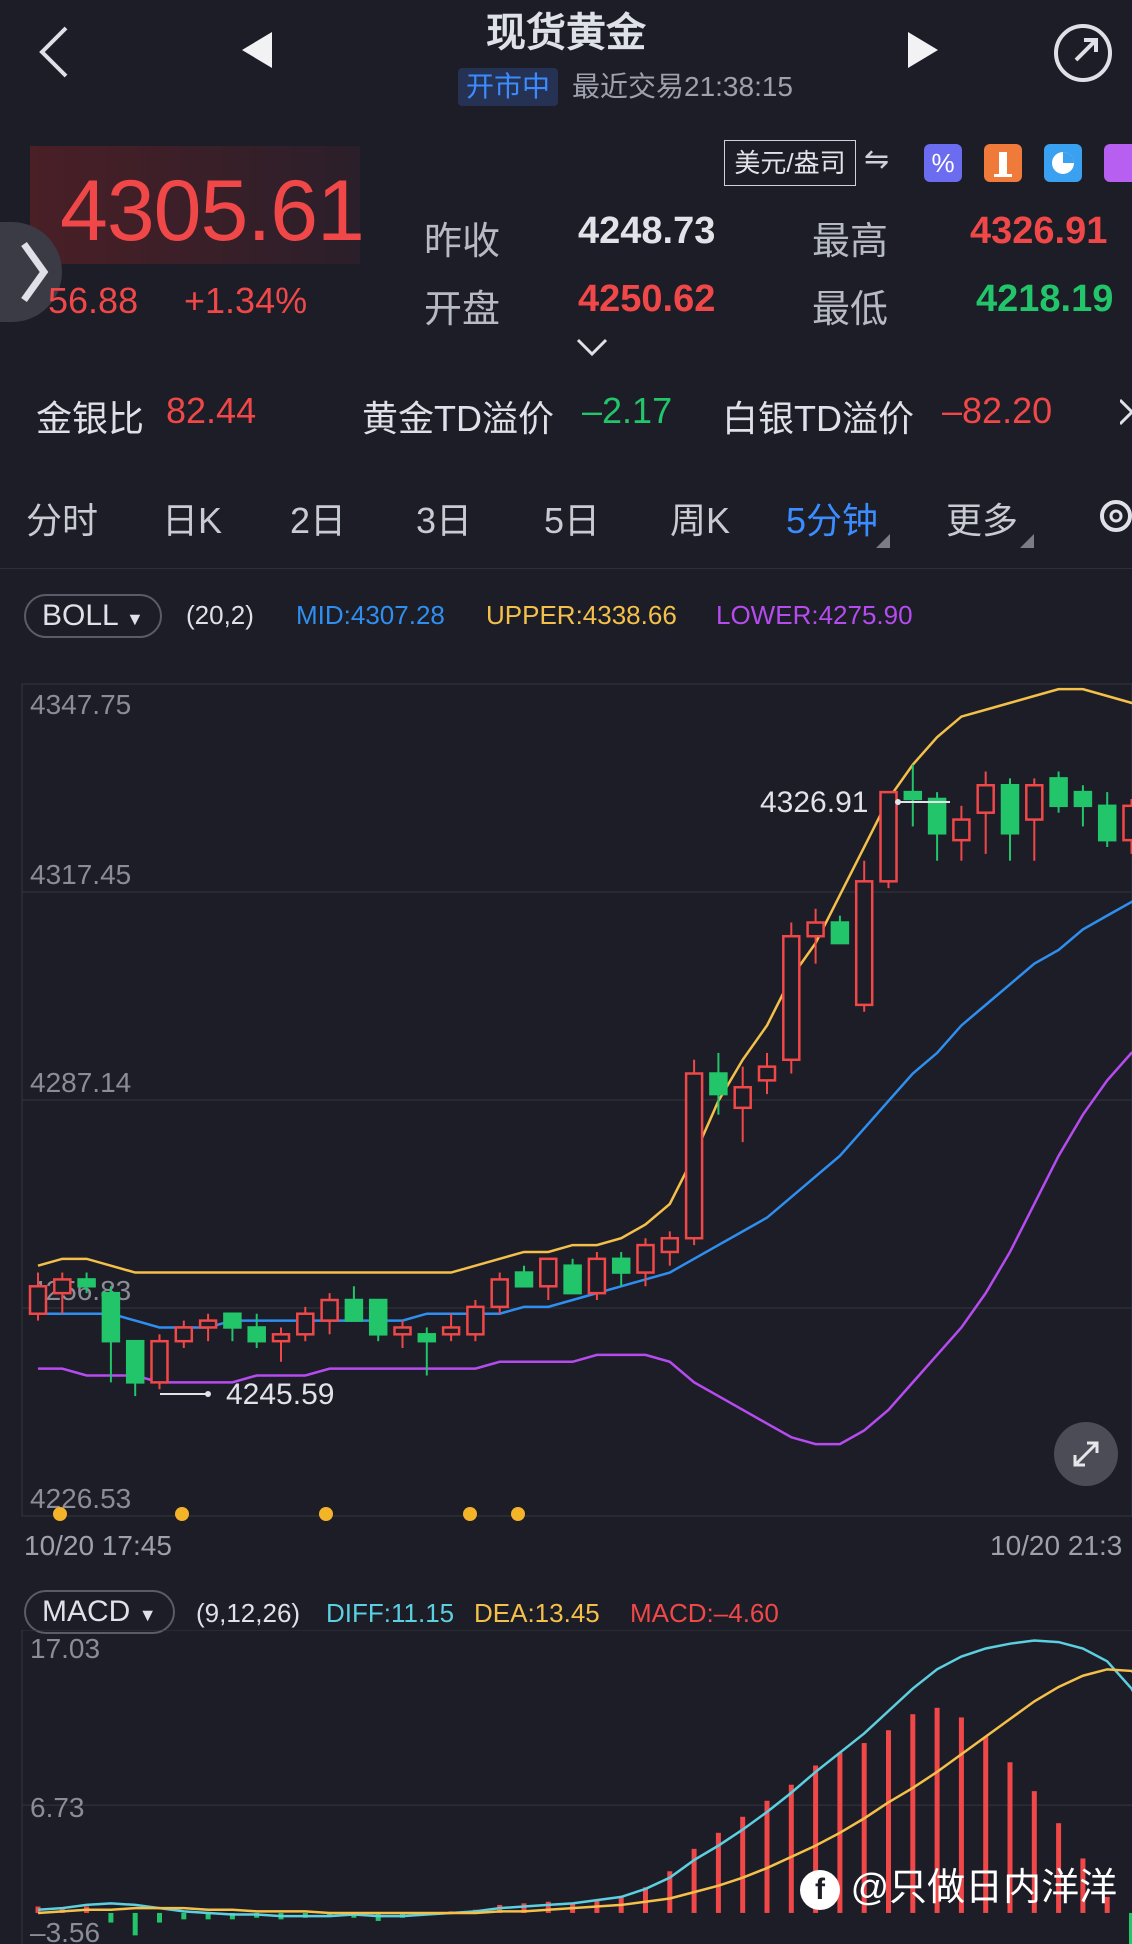 The height and width of the screenshot is (1944, 1132). What do you see at coordinates (280, 1394) in the screenshot?
I see `min-price-annotation: 4245.59` at bounding box center [280, 1394].